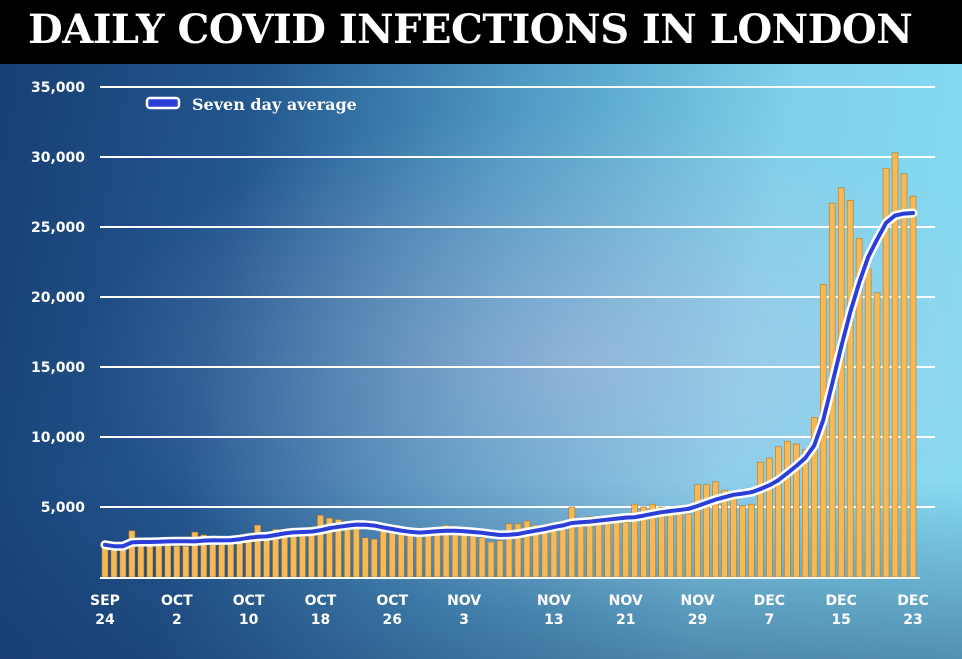 The image size is (962, 659). Describe the element at coordinates (470, 29) in the screenshot. I see `chart-title: DAILY COVID INFECTIONS IN LONDON` at that location.